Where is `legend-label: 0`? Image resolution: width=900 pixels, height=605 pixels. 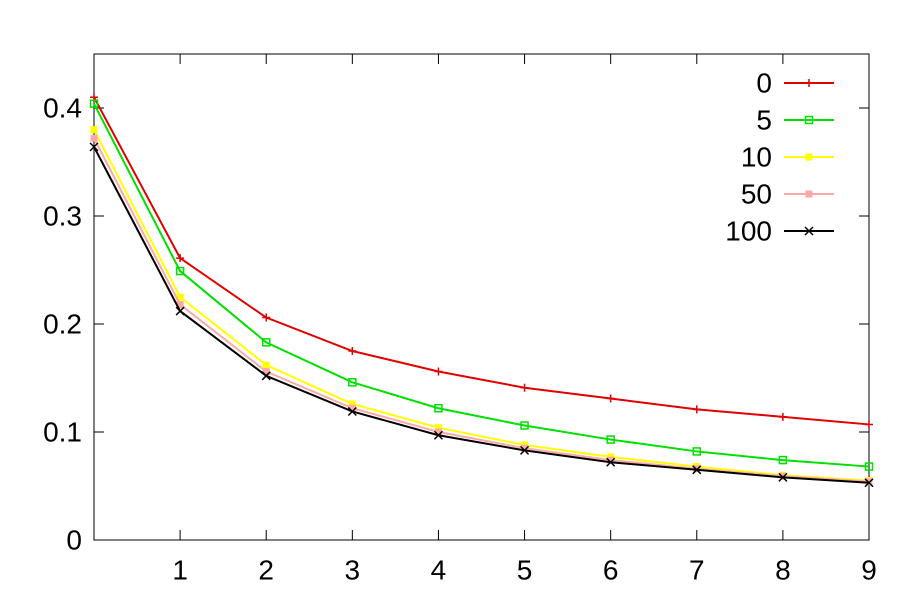 legend-label: 0 is located at coordinates (764, 82).